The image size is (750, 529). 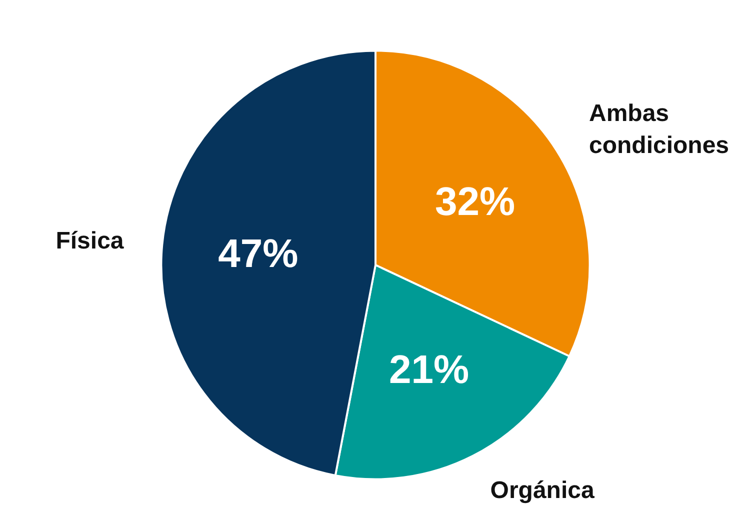 What do you see at coordinates (258, 254) in the screenshot?
I see `data-label: 47%` at bounding box center [258, 254].